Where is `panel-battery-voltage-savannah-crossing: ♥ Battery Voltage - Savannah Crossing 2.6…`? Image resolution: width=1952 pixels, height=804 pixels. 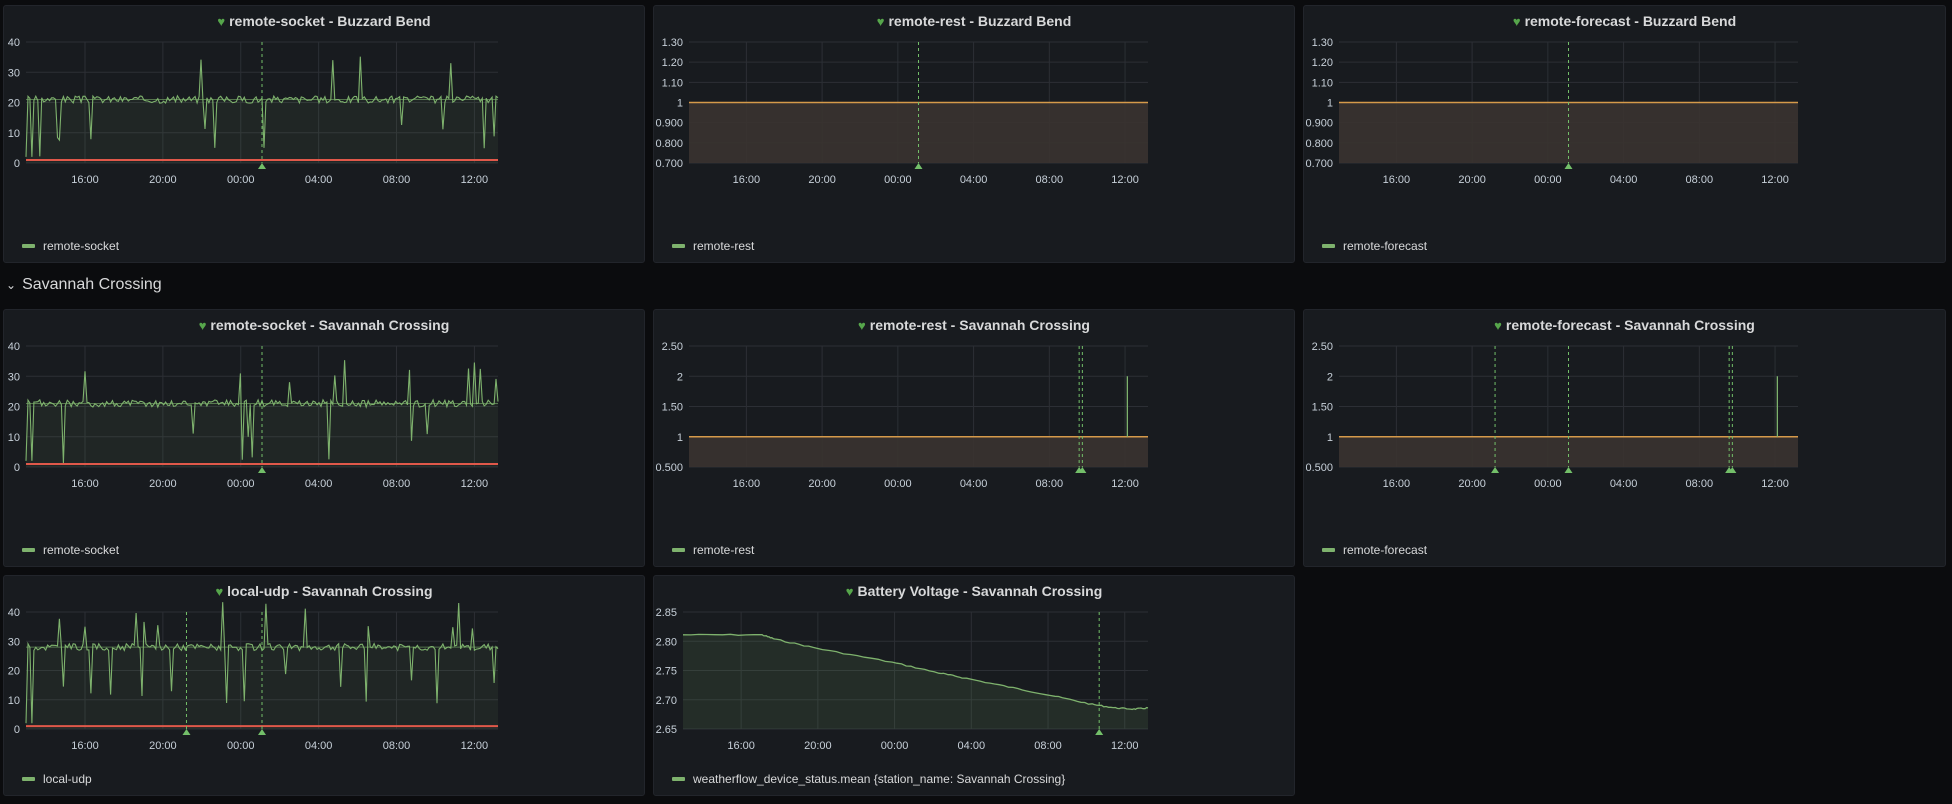 panel-battery-voltage-savannah-crossing: ♥ Battery Voltage - Savannah Crossing 2.6… is located at coordinates (974, 685).